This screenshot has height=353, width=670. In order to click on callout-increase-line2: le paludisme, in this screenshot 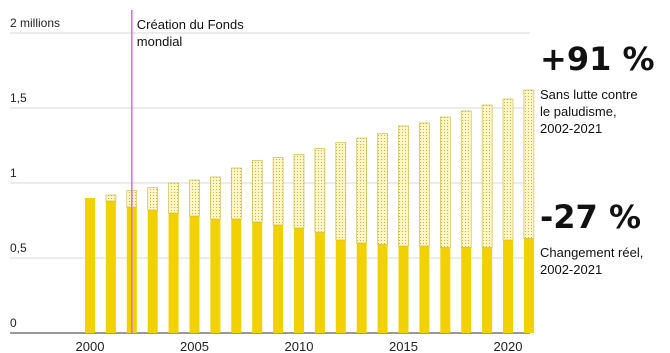, I will do `click(578, 111)`.